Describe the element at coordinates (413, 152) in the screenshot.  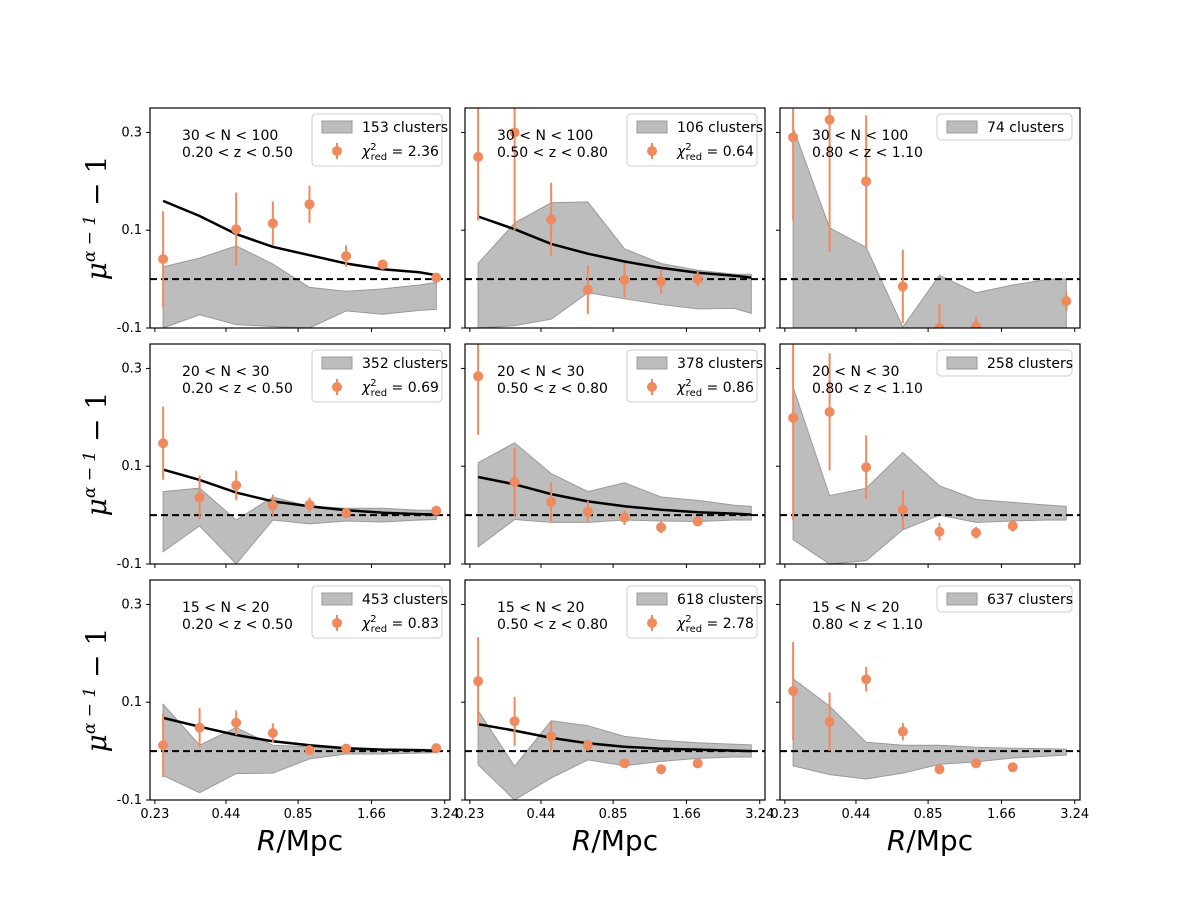
I see `chi-value: = 2.36` at that location.